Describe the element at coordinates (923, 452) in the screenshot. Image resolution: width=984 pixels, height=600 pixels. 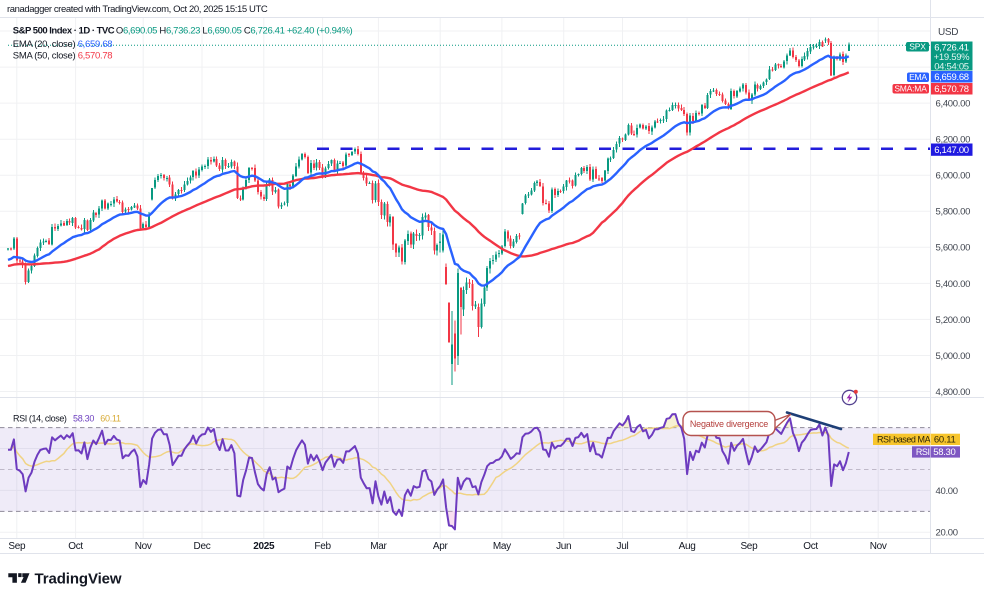
I see `svg-text: RSI` at that location.